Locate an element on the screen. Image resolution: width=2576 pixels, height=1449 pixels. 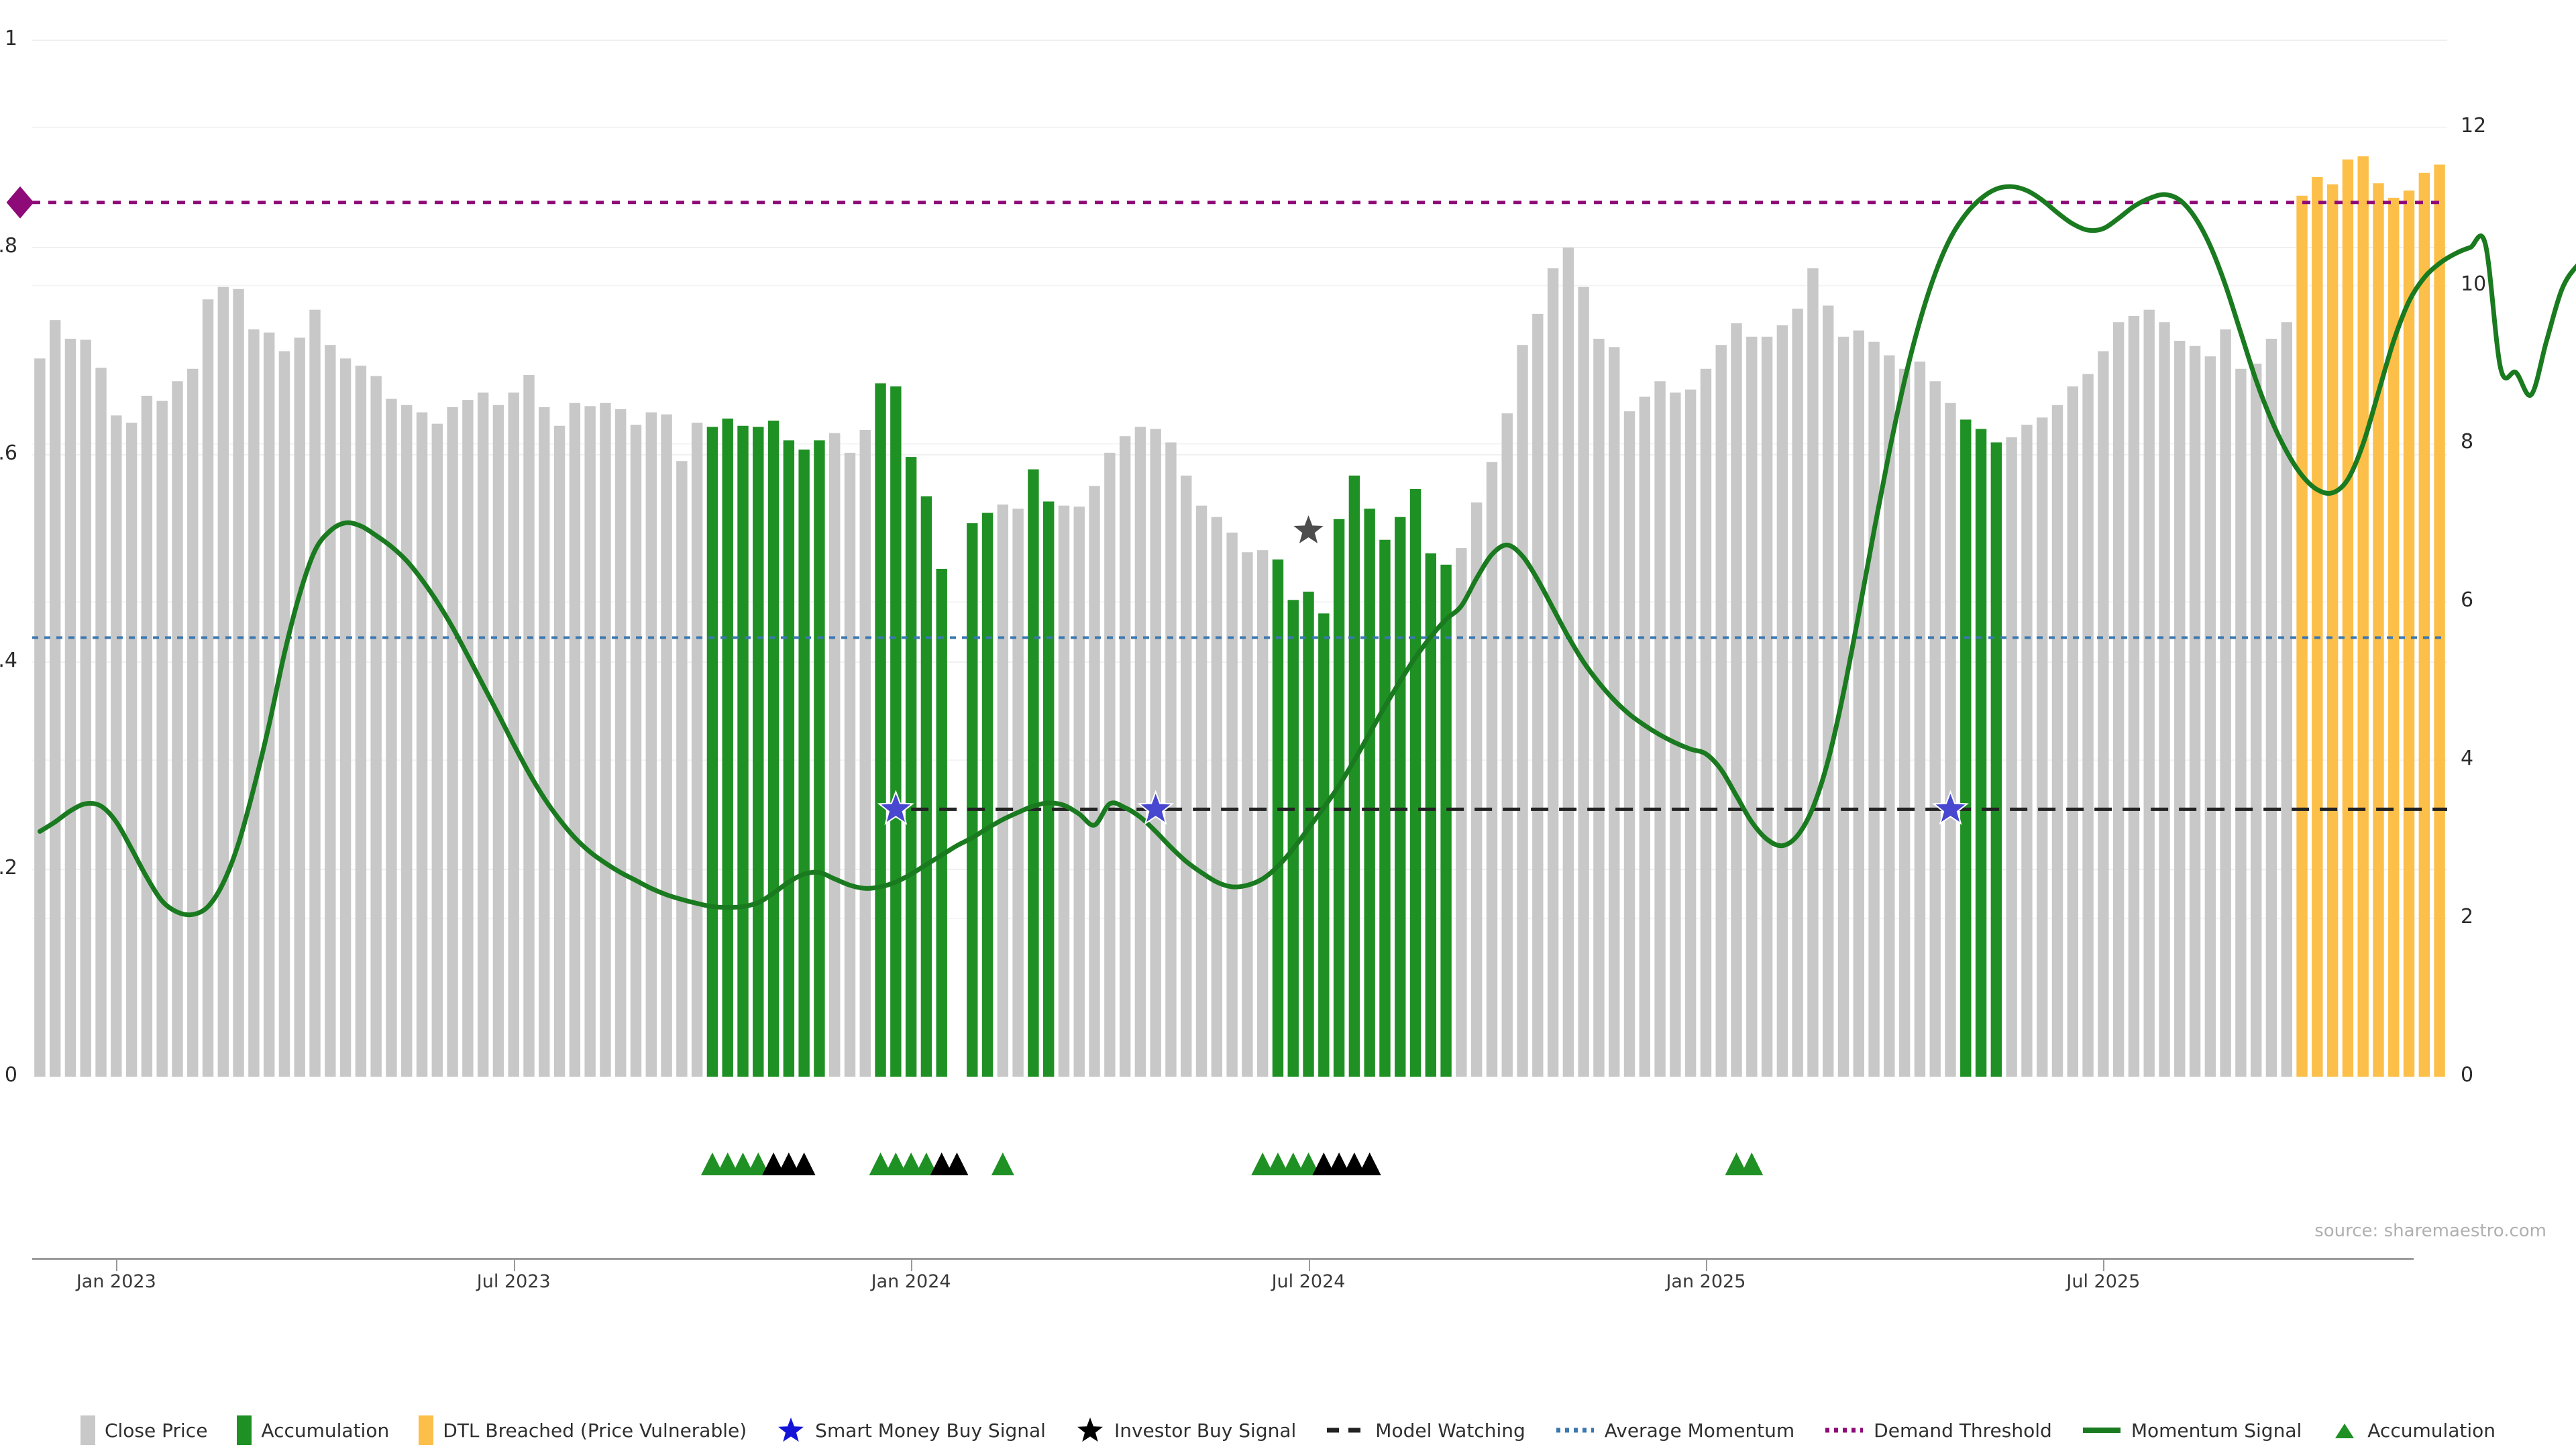
legend-item: Smart Money Buy Signal is located at coordinates (911, 1430).